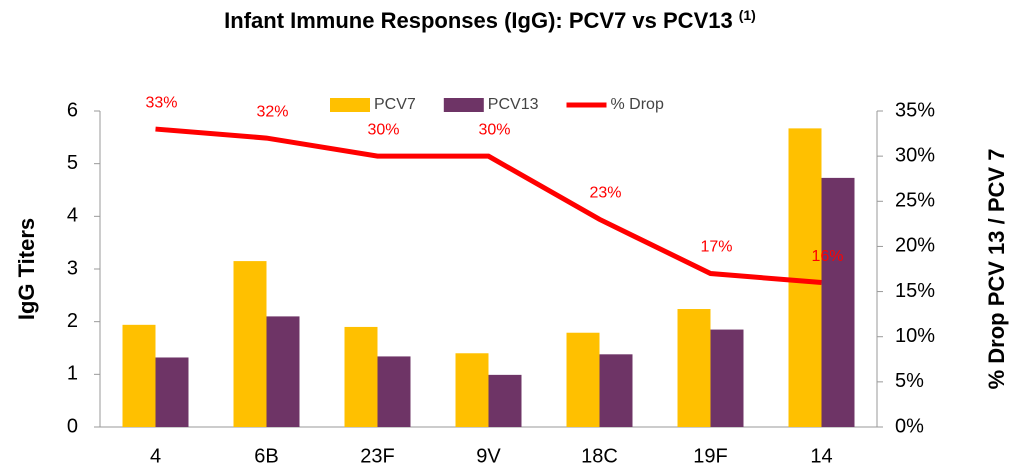  I want to click on y2-tick-label: 20%, so click(915, 246).